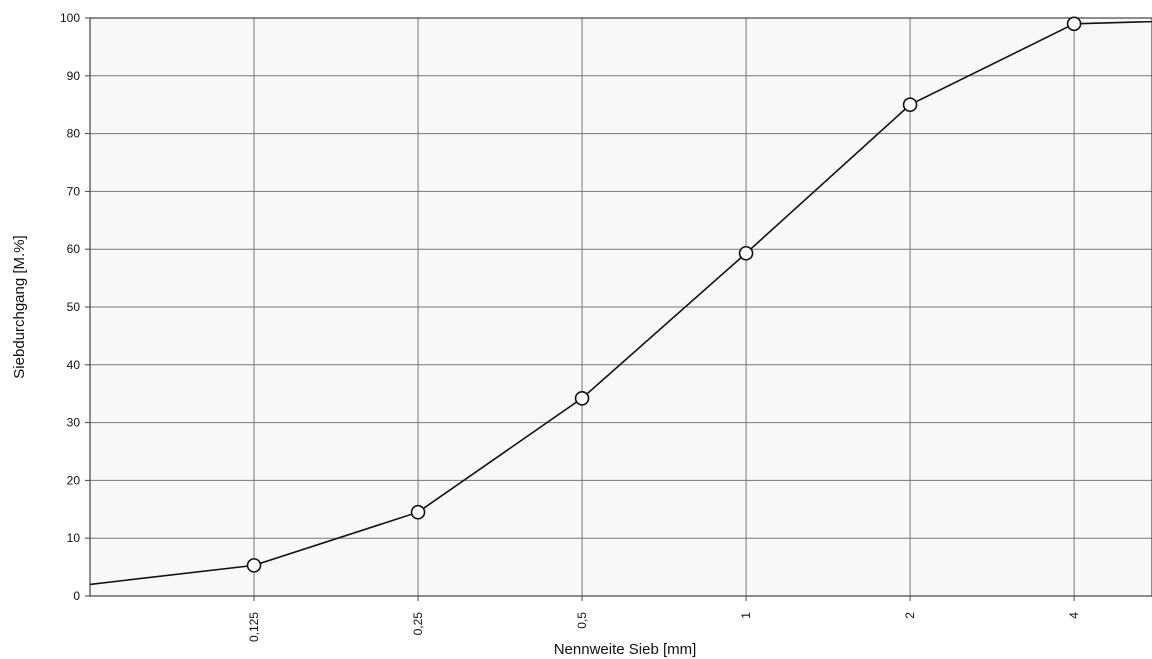 Image resolution: width=1152 pixels, height=659 pixels. I want to click on x-tick-label: 0,5, so click(582, 620).